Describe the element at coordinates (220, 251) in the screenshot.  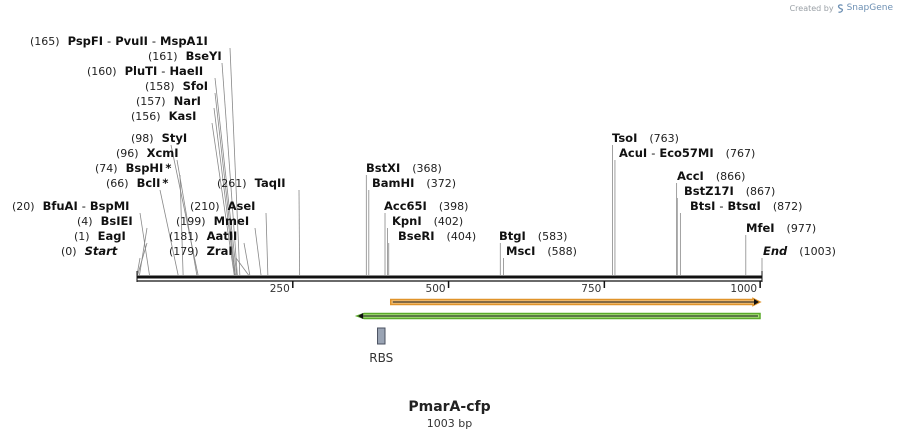
I see `enzyme-name: ZraI` at that location.